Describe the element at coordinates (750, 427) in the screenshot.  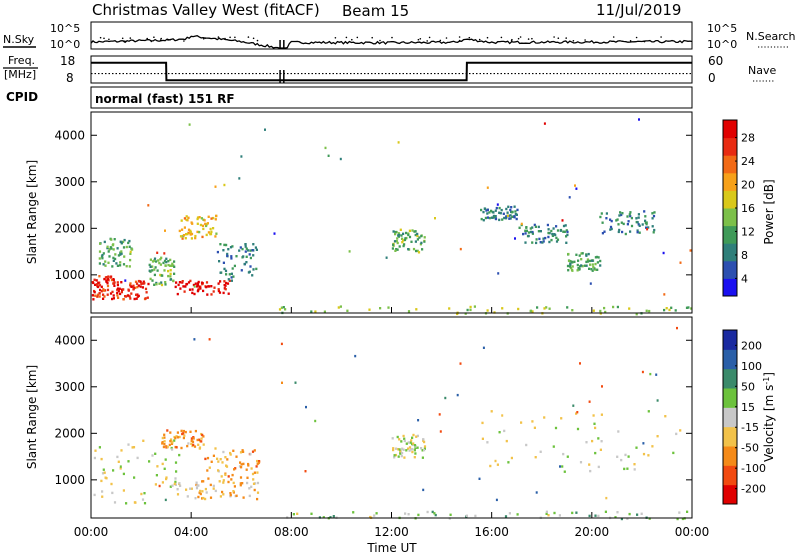
I see `colorbar-tick-label: -15` at that location.